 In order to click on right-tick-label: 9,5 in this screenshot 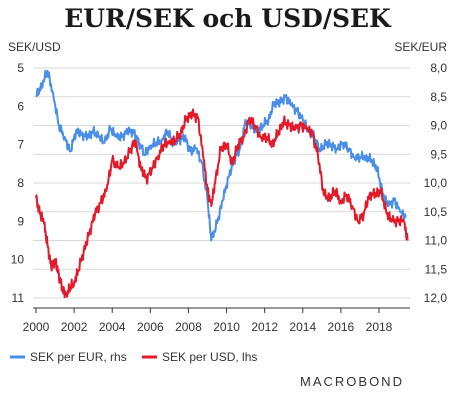, I will do `click(438, 154)`.